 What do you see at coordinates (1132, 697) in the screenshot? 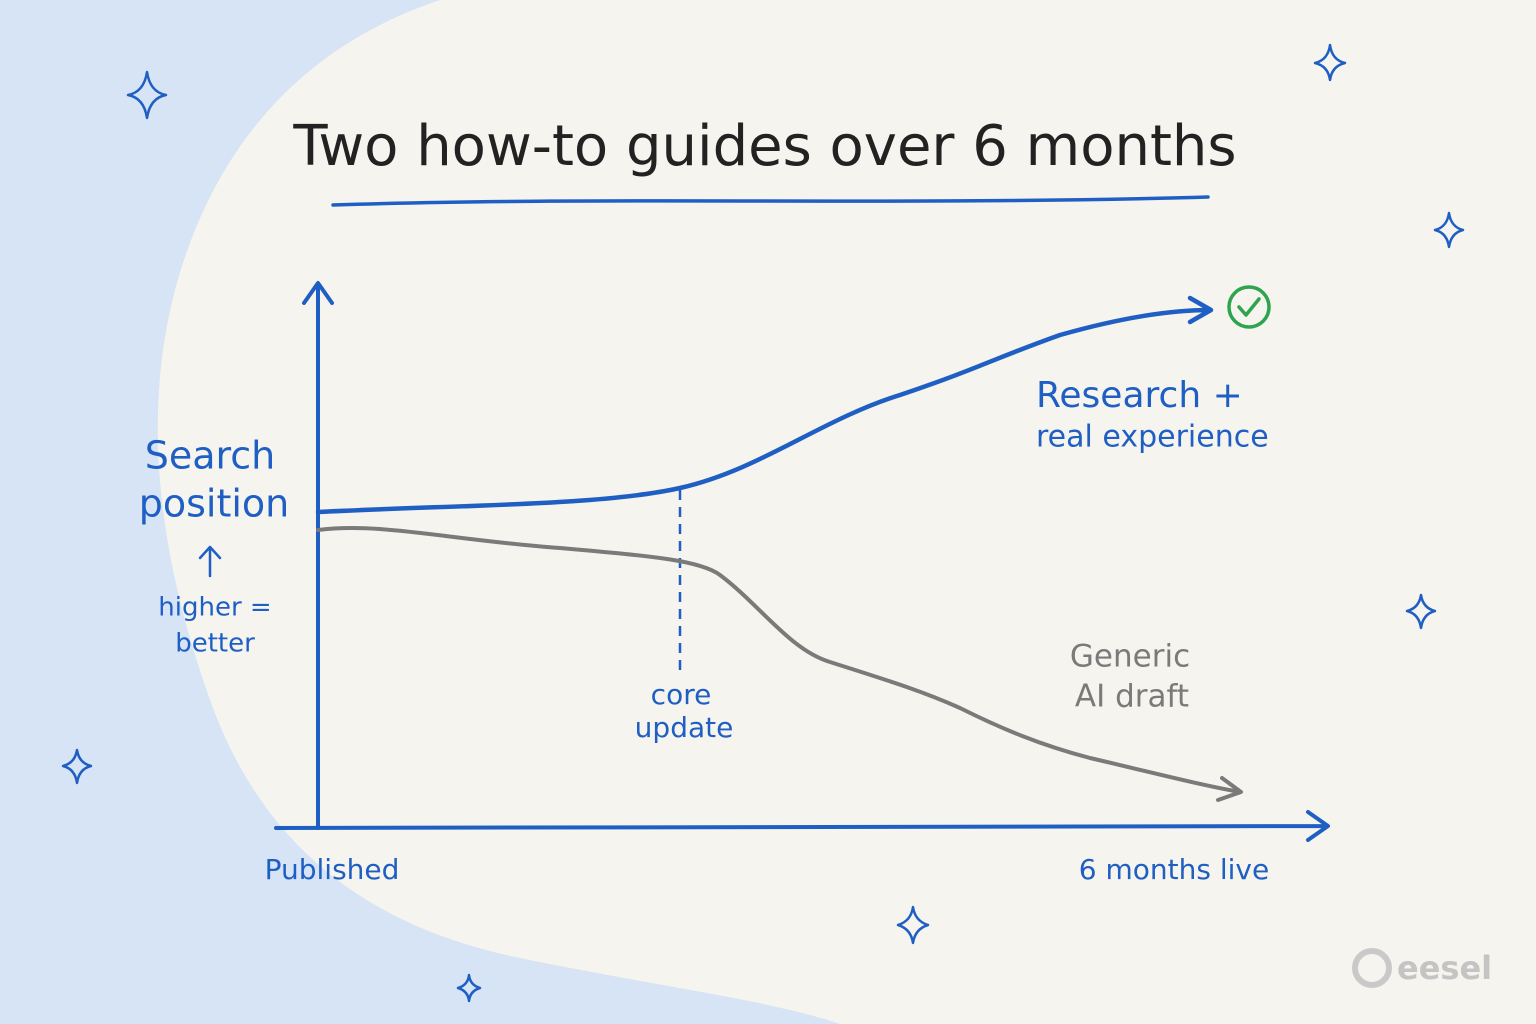
I see `series-label: AI draft` at bounding box center [1132, 697].